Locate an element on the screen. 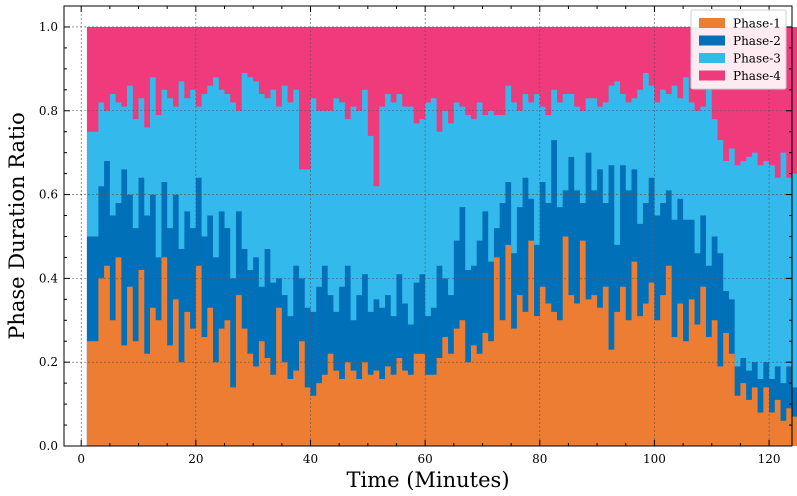  y-tick-label: 0.0 is located at coordinates (48, 446).